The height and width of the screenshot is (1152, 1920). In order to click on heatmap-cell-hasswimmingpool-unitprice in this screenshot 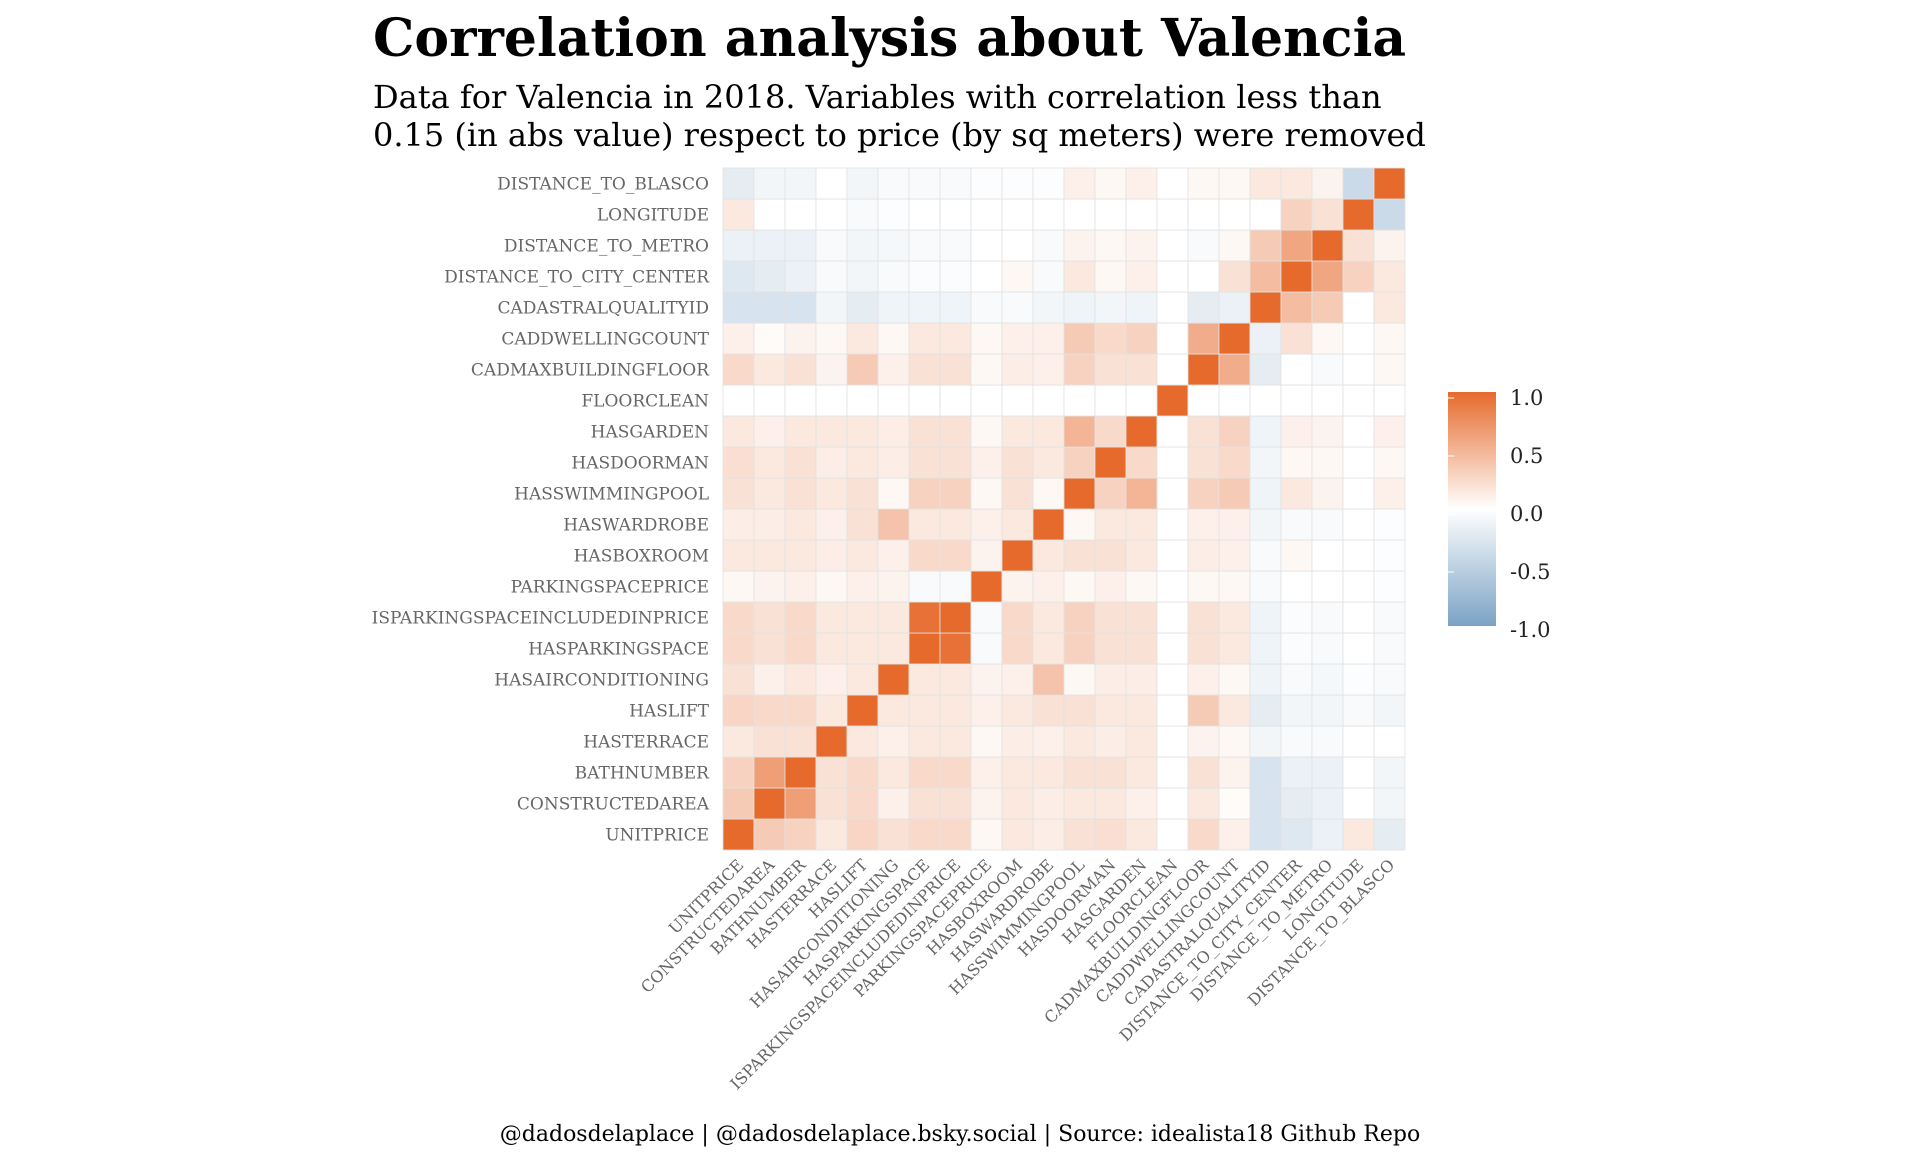, I will do `click(1079, 834)`.